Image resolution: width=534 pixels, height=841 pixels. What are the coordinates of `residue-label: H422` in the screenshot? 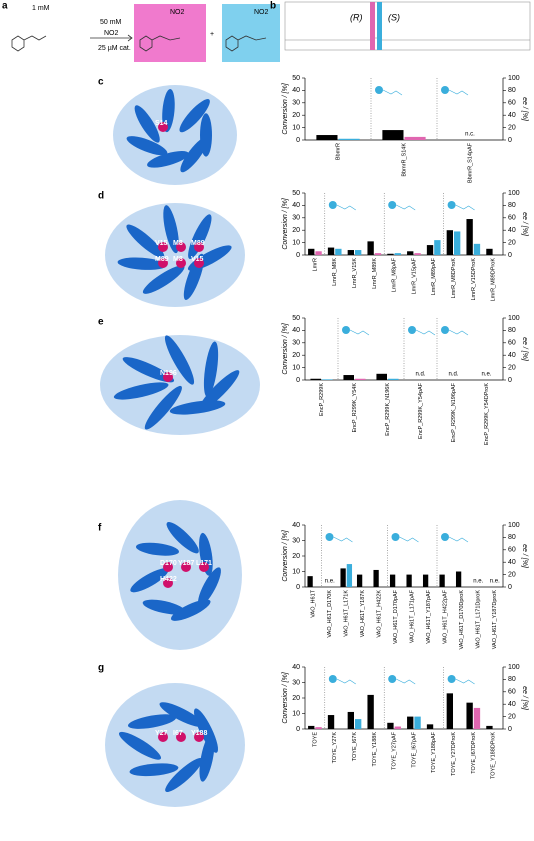 It's located at (168, 579).